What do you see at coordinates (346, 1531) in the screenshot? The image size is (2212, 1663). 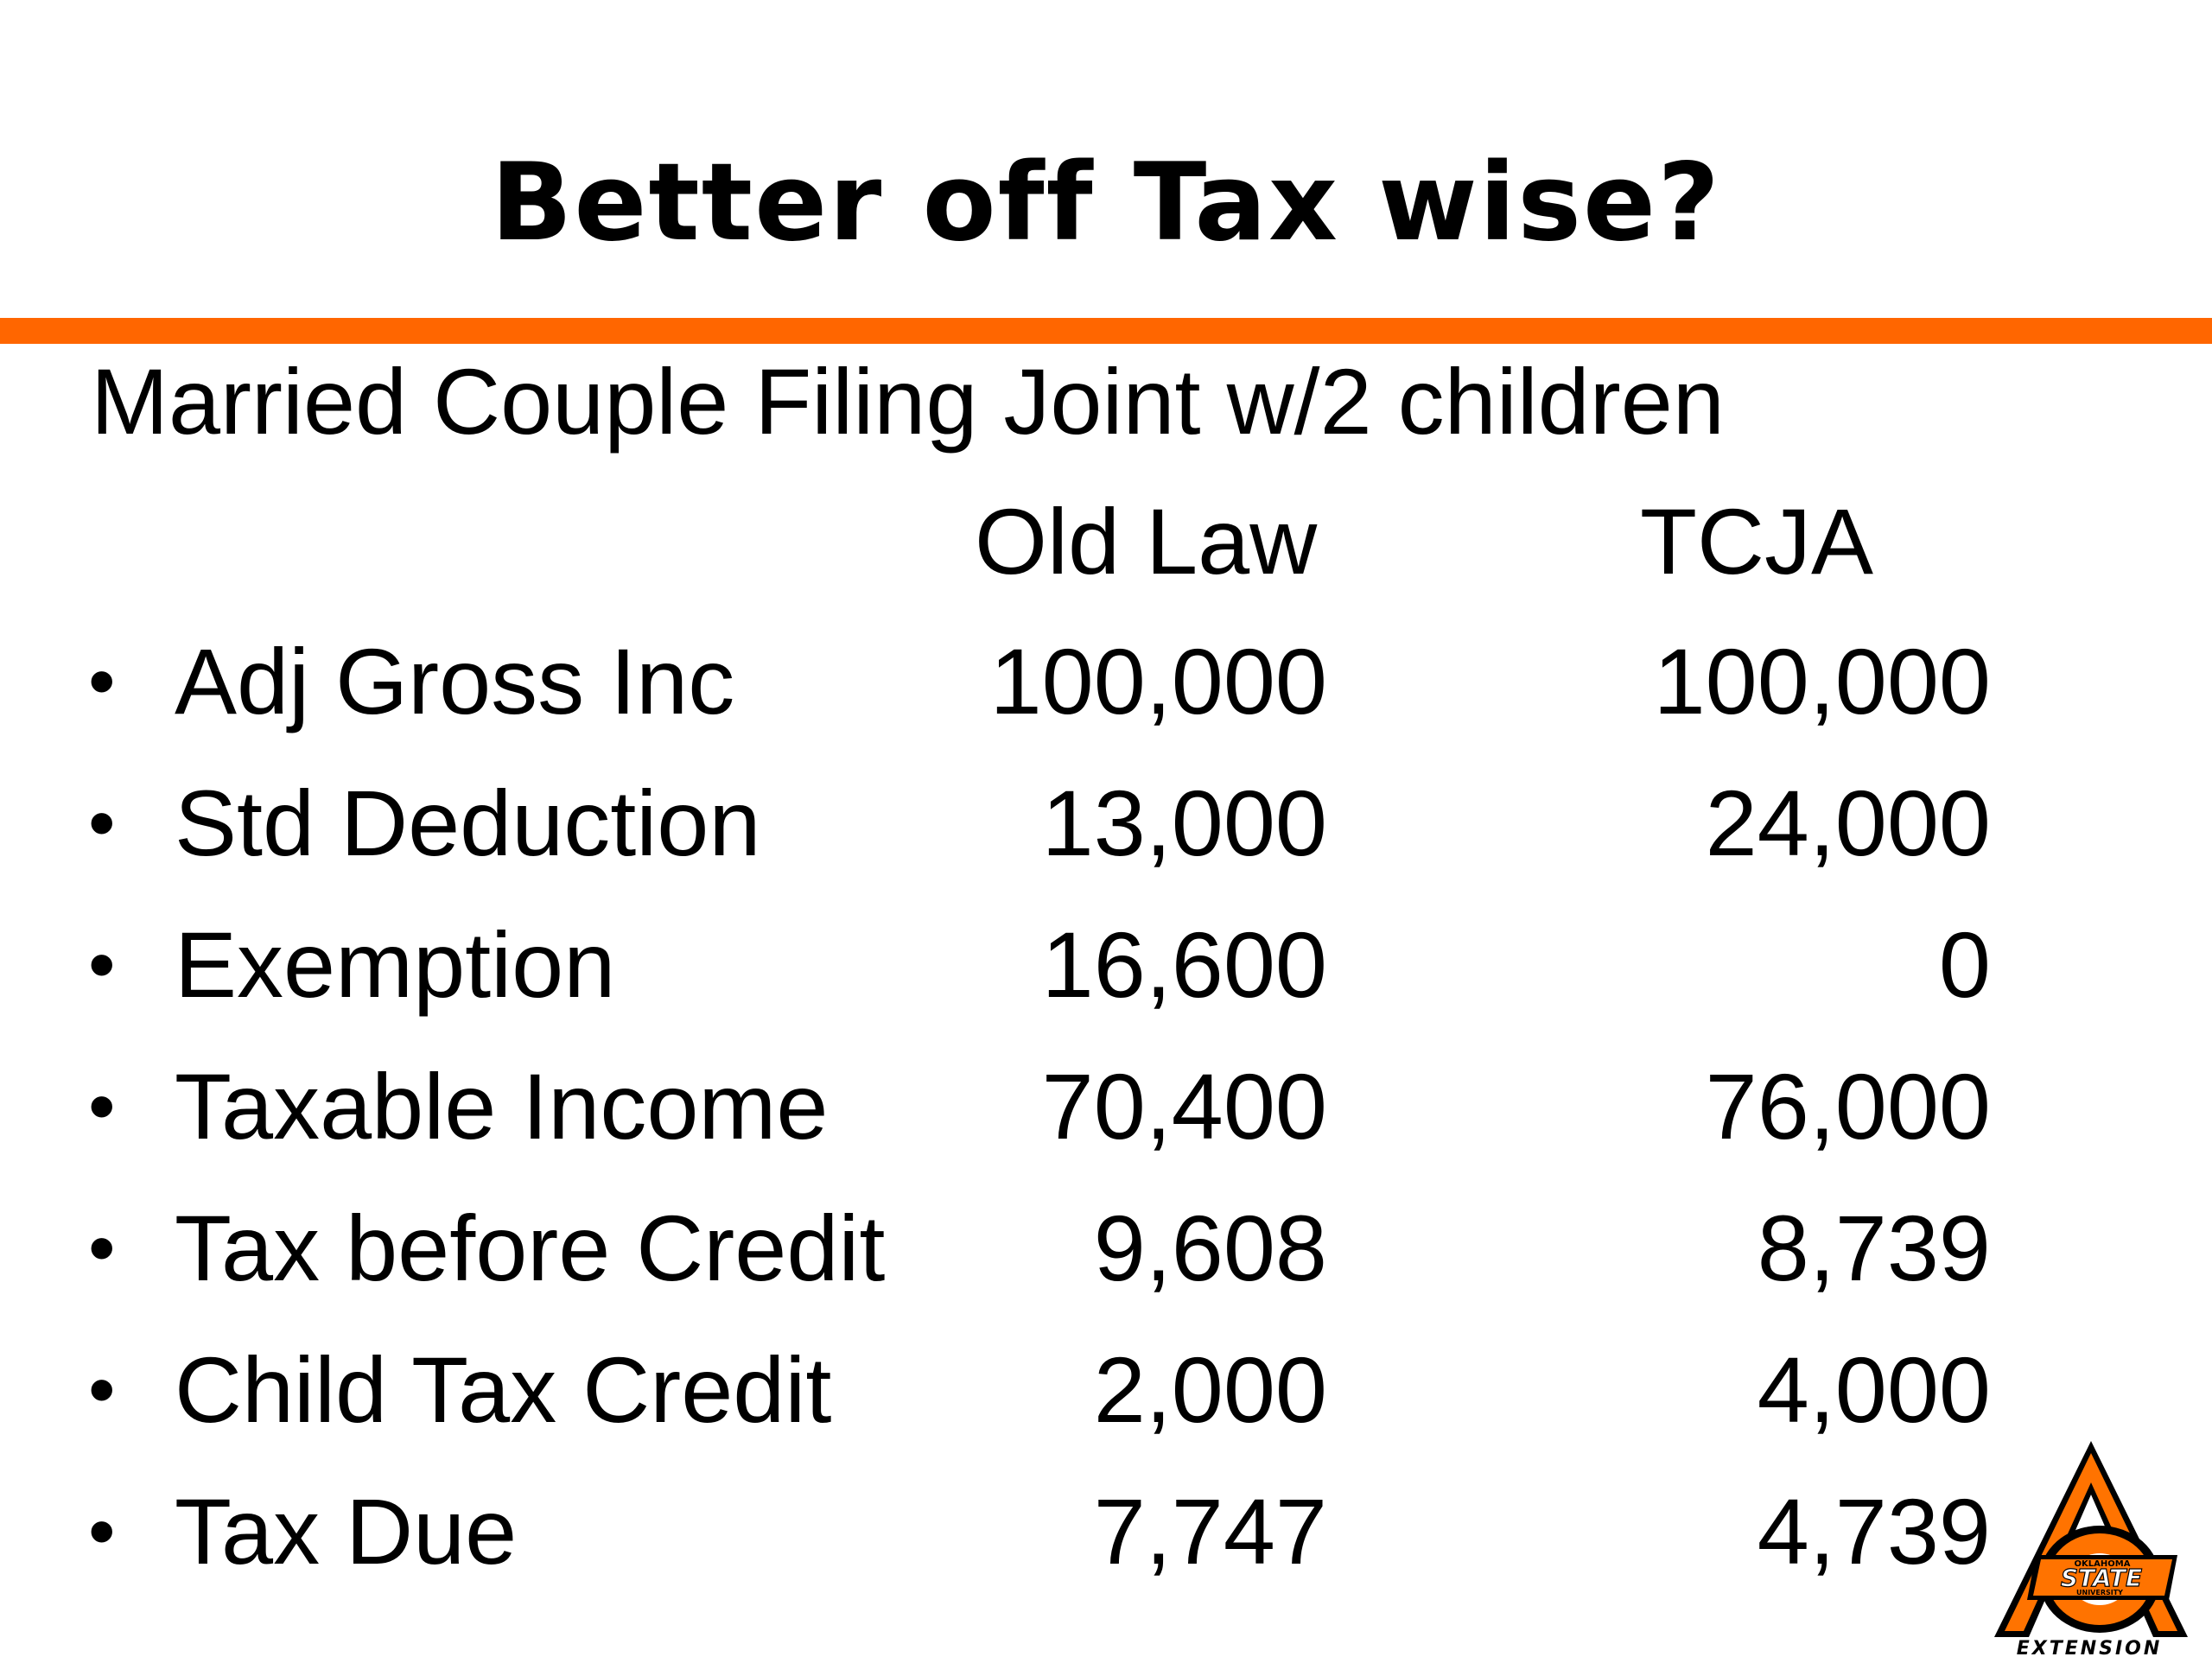 I see `row-label: Tax Due` at bounding box center [346, 1531].